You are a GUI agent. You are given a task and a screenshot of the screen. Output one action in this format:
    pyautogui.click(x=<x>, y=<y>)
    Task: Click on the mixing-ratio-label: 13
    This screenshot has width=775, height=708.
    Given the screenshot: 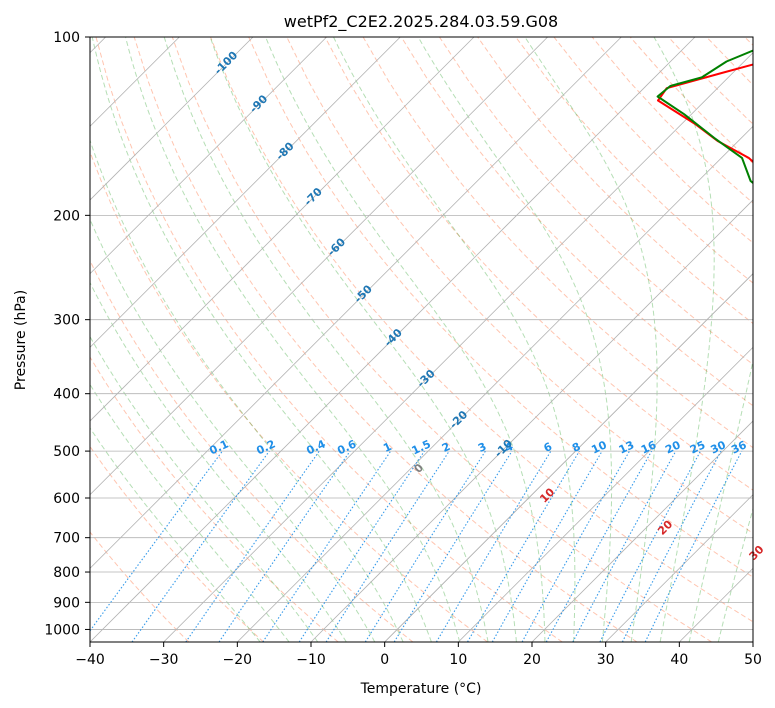 What is the action you would take?
    pyautogui.click(x=626, y=447)
    